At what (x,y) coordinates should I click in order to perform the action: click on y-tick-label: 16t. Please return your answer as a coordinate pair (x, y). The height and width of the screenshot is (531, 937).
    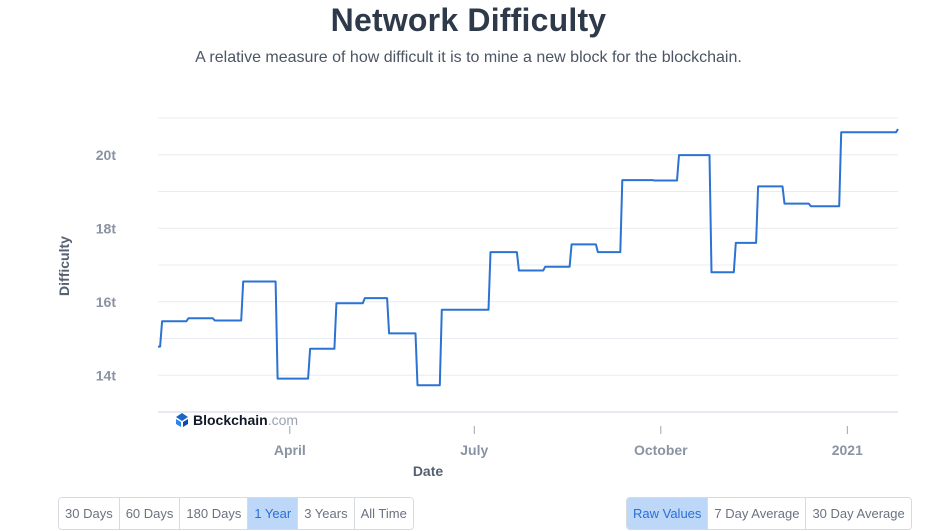
    Looking at the image, I should click on (106, 302).